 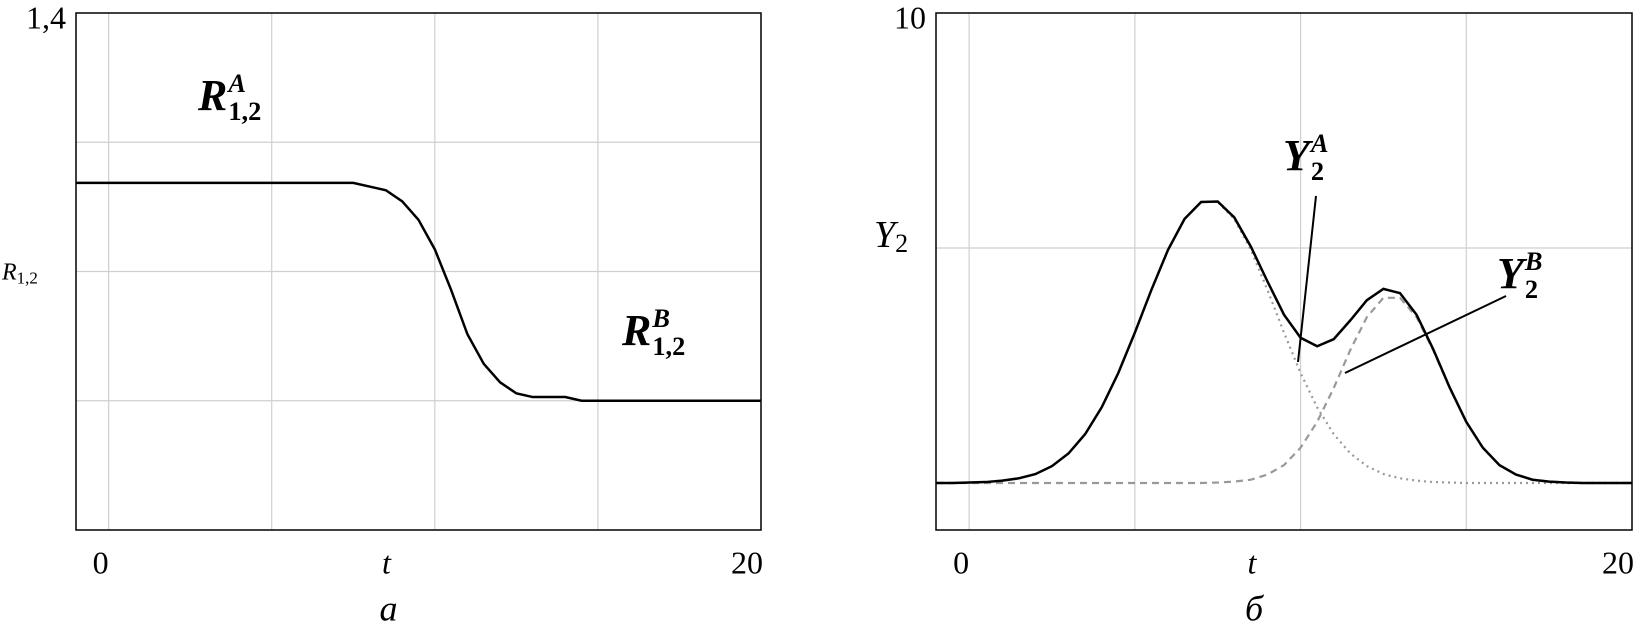 I want to click on y-axis-label-base: Y, so click(x=886, y=235).